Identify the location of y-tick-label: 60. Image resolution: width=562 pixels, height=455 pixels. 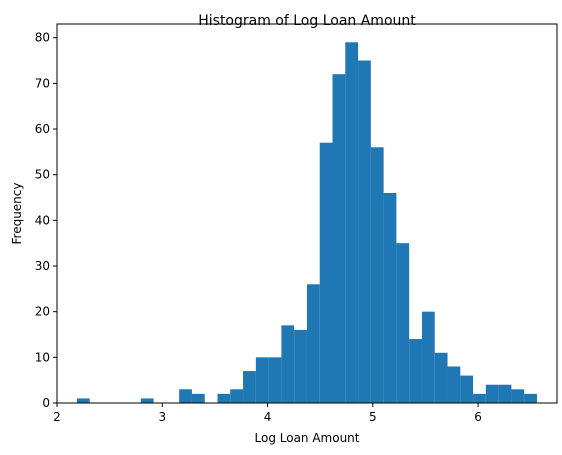
(42, 129).